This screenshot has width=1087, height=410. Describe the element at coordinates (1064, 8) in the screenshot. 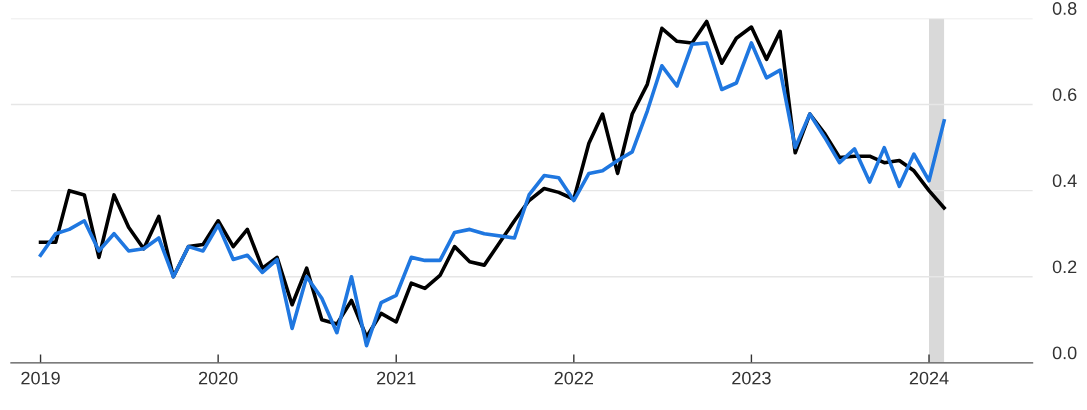

I see `y-tick-label: 0.8` at that location.